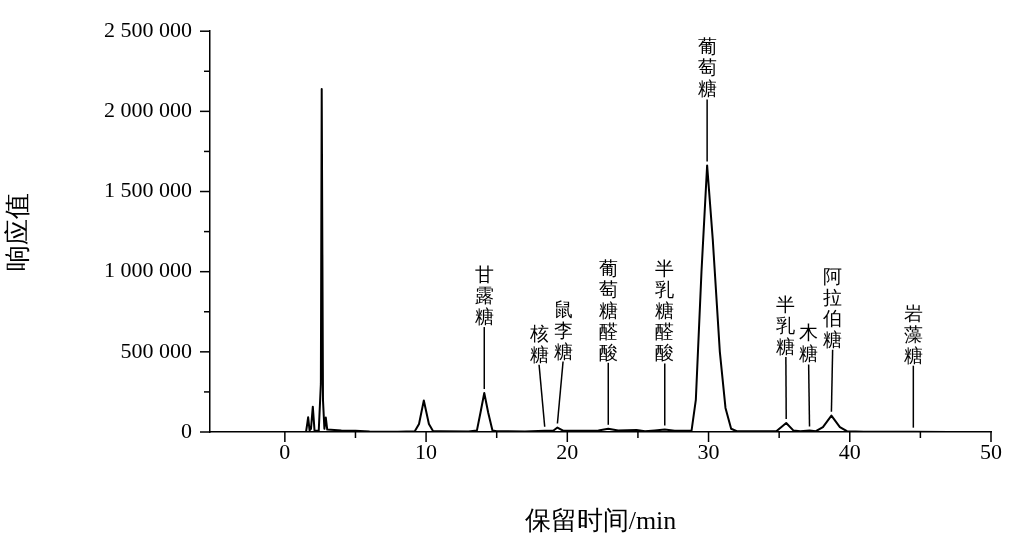  Describe the element at coordinates (608, 310) in the screenshot. I see `annotation: 葡萄糖醛酸` at that location.